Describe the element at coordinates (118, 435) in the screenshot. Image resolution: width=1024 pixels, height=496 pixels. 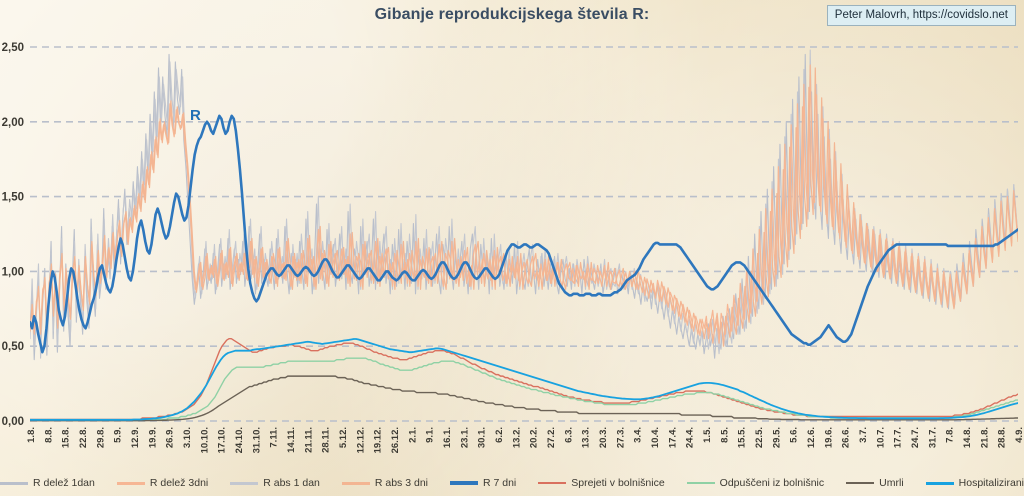
I see `x-tick-label: 5.9.` at that location.